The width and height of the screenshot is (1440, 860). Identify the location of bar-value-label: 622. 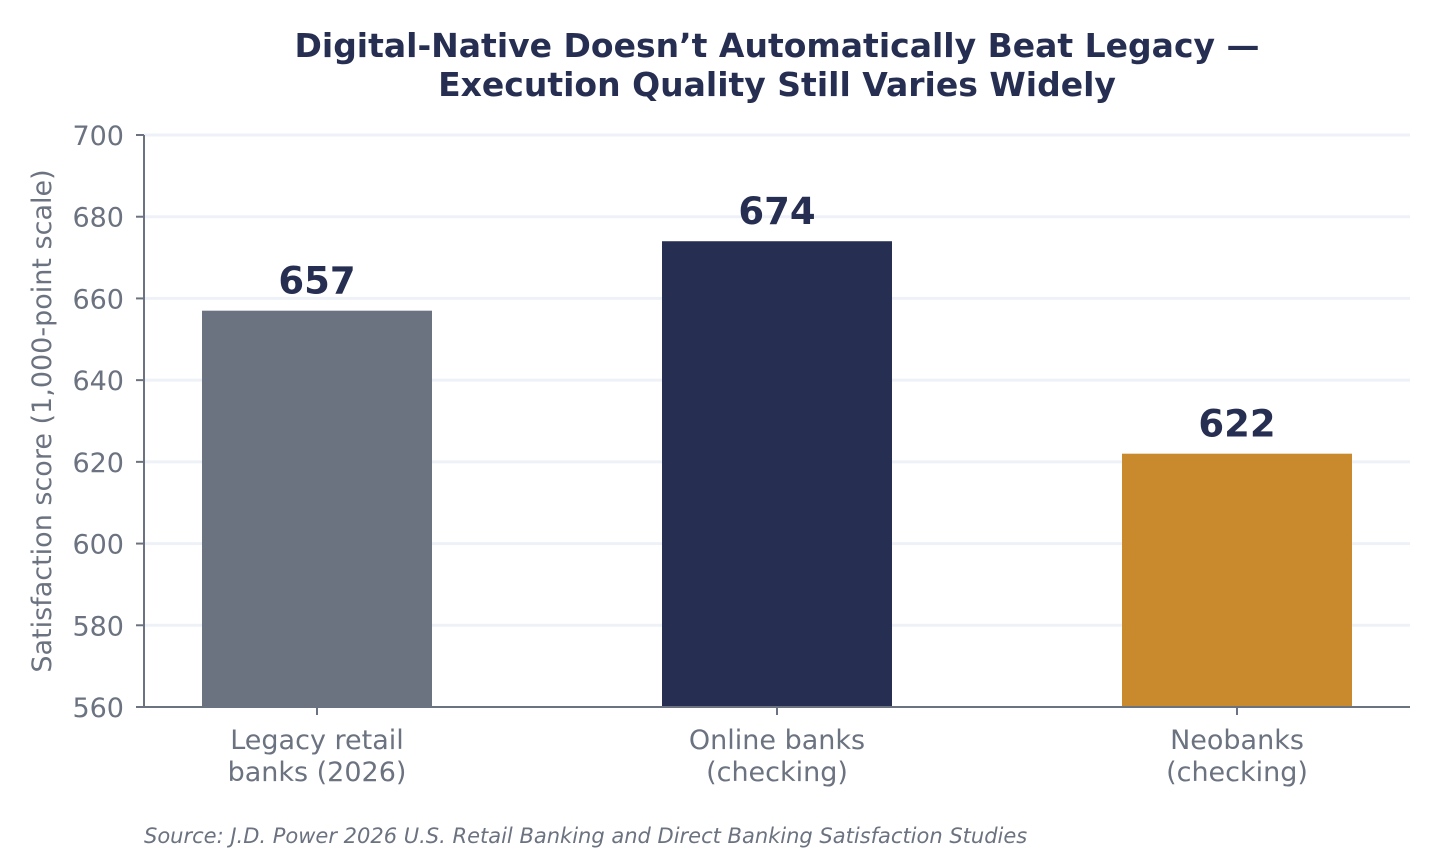
(1236, 424).